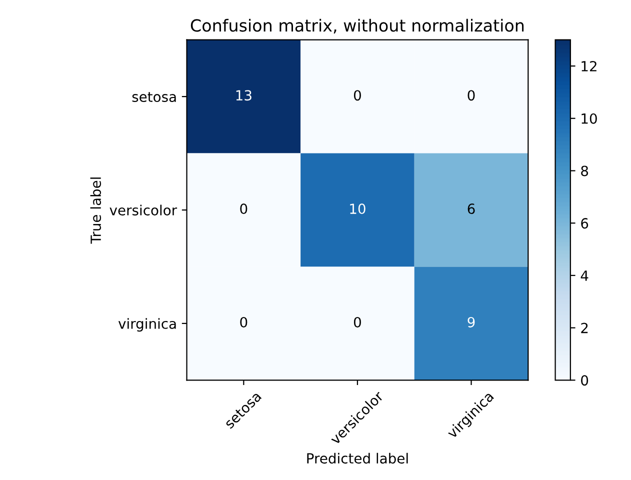 The width and height of the screenshot is (631, 480). What do you see at coordinates (584, 380) in the screenshot?
I see `color-bar-label: 0` at bounding box center [584, 380].